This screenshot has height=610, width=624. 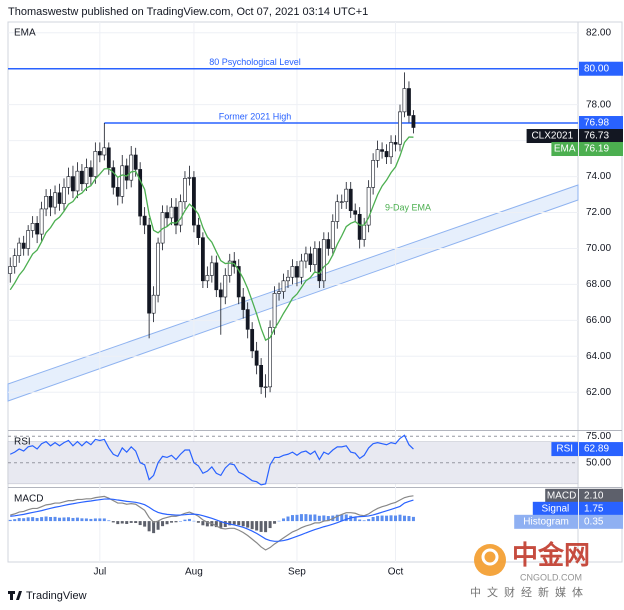 I want to click on footer-logo: TradingView, so click(x=47, y=596).